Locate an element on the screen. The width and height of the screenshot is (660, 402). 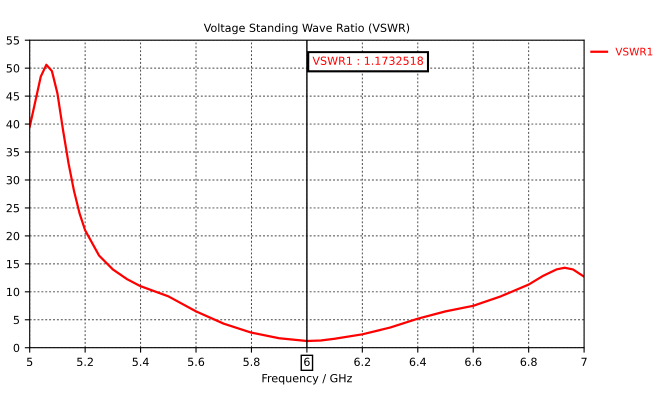
x-tick-label: 5.6 is located at coordinates (196, 362).